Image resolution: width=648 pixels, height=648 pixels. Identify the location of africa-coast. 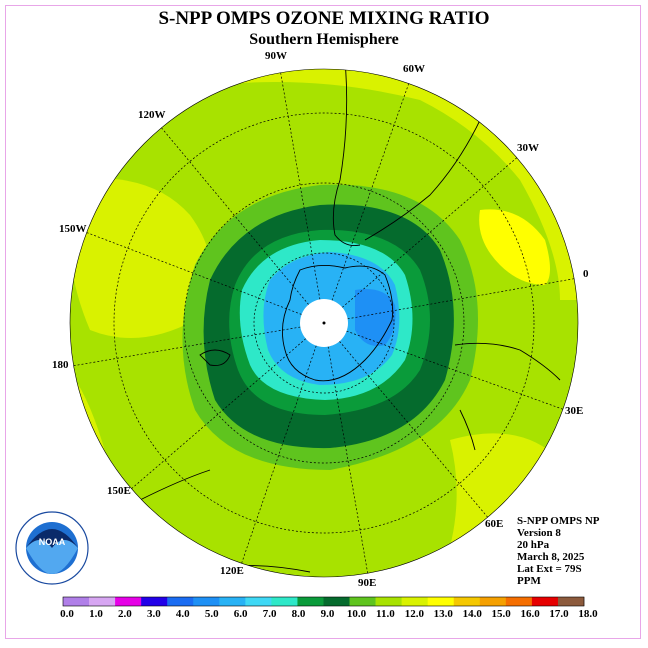
(507, 361).